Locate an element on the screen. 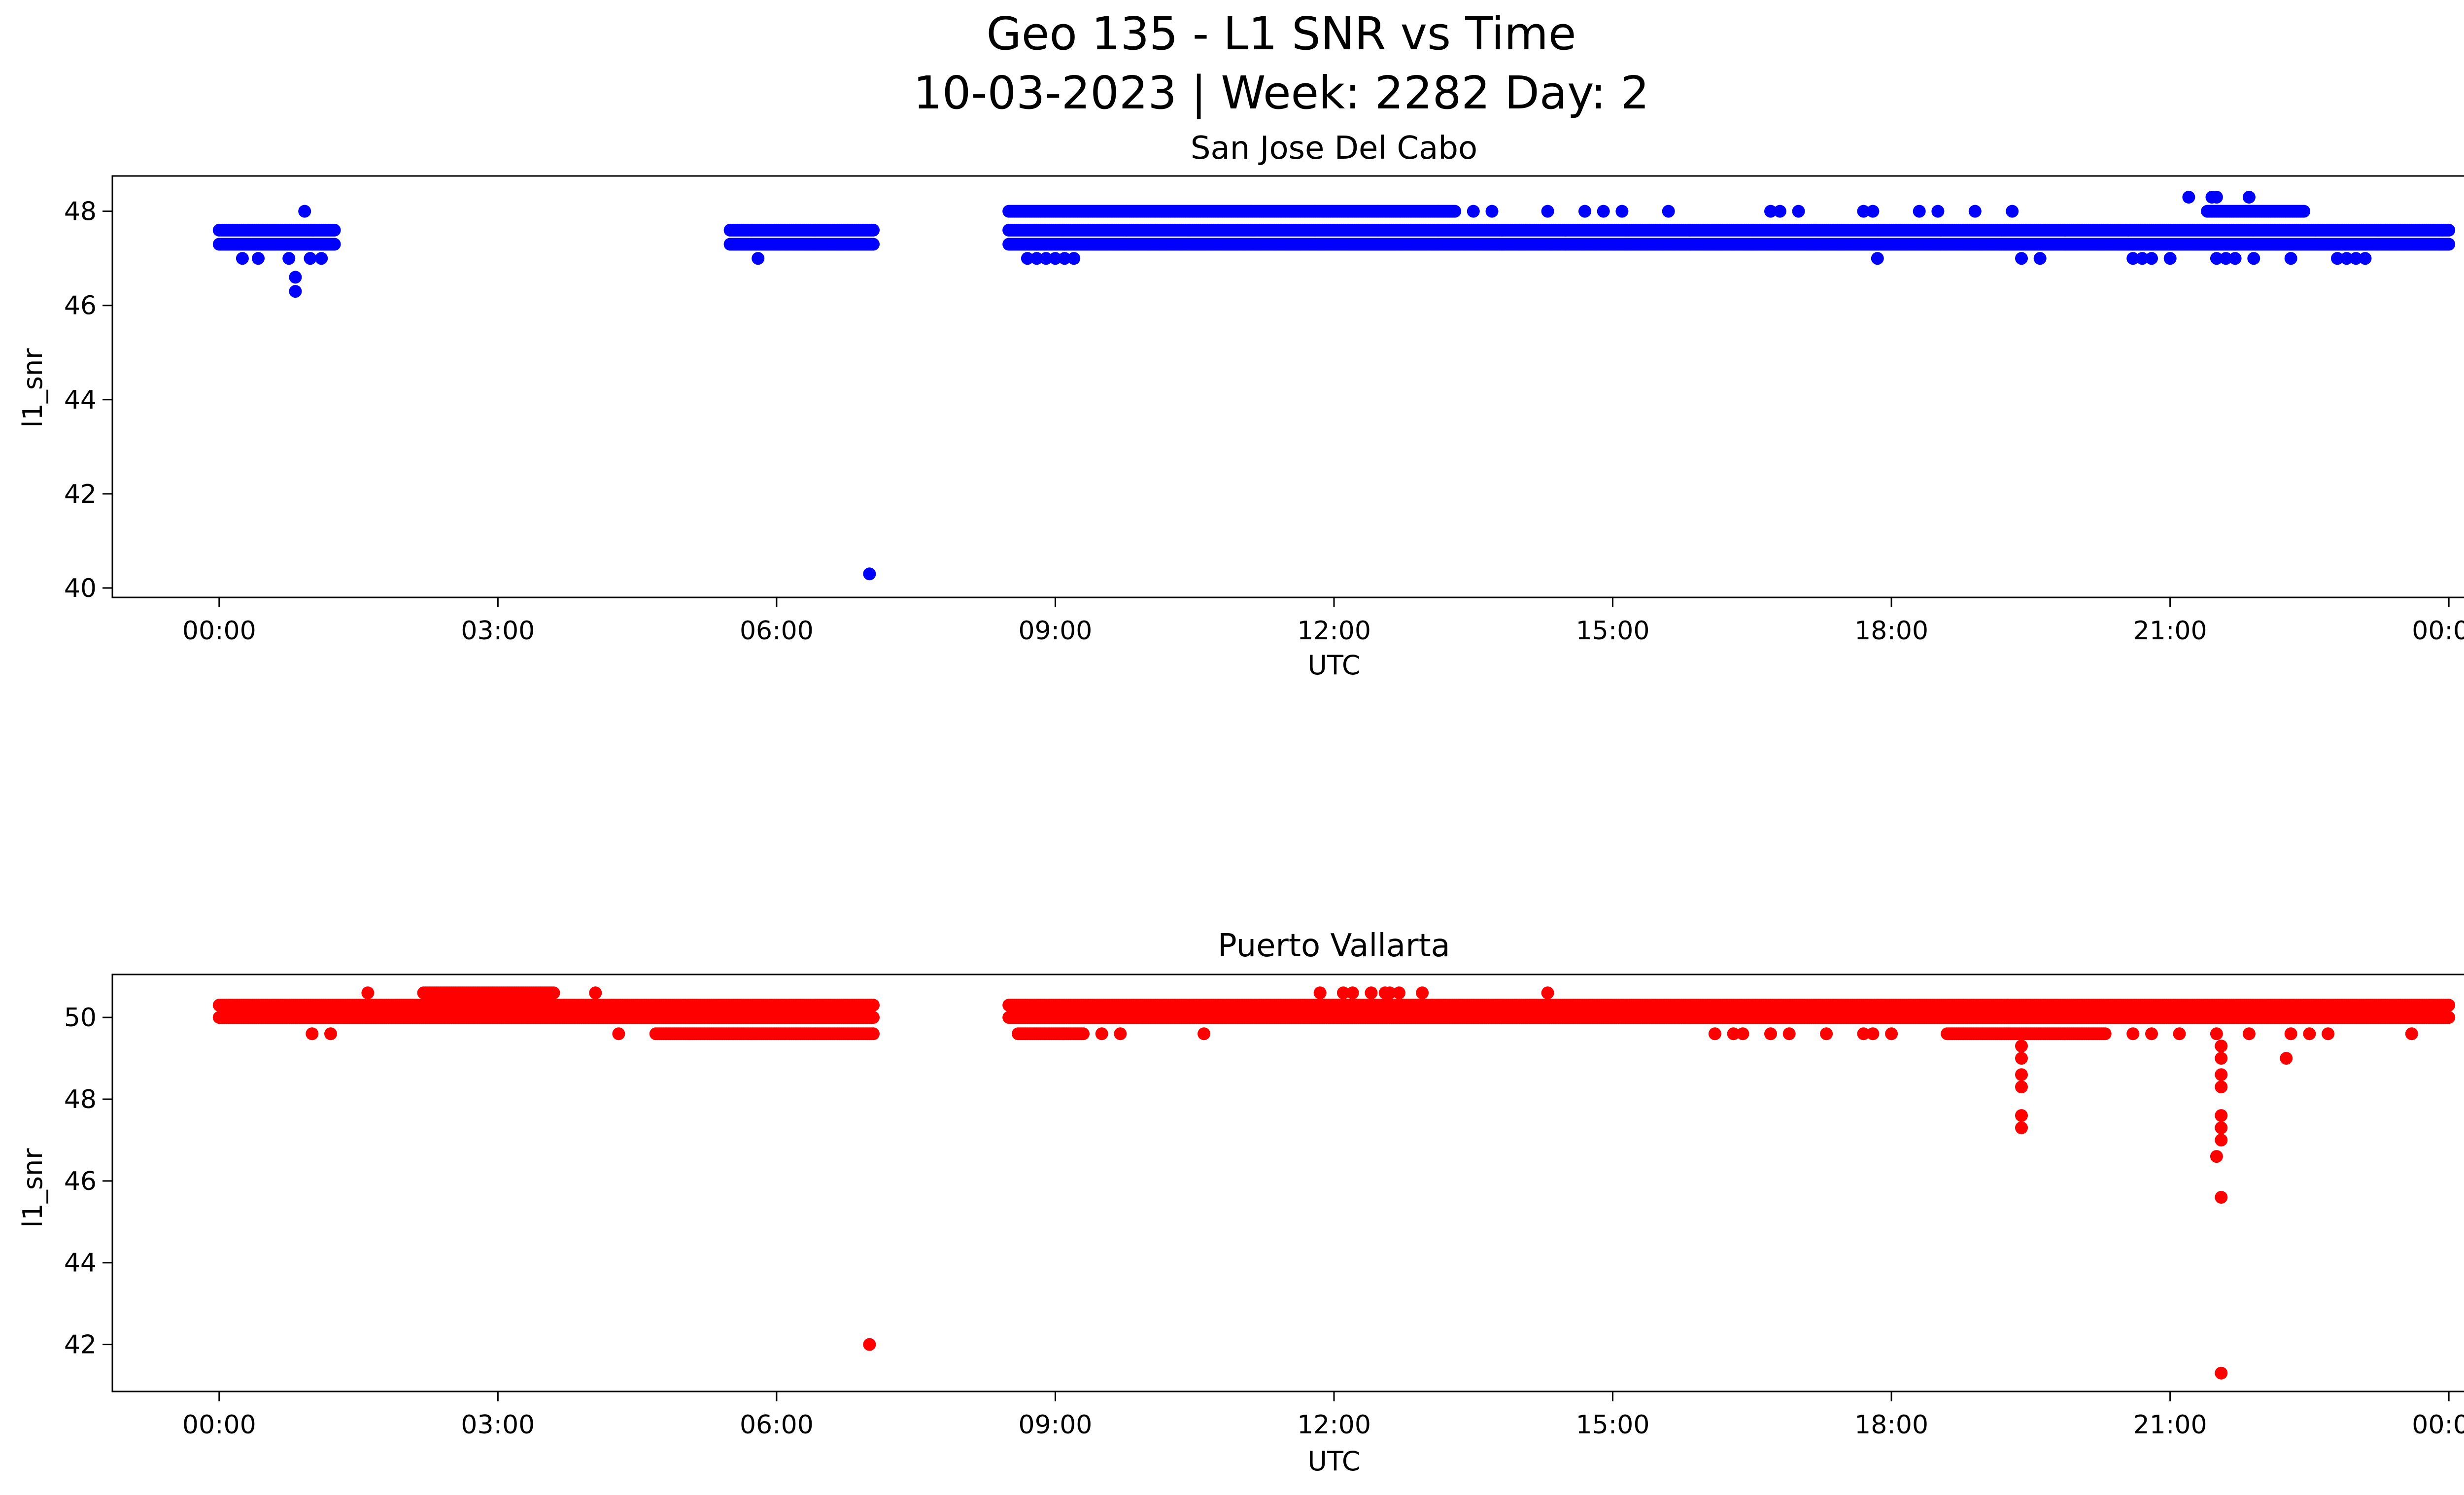 This screenshot has width=2464, height=1495. y-tick-label: 40 is located at coordinates (80, 588).